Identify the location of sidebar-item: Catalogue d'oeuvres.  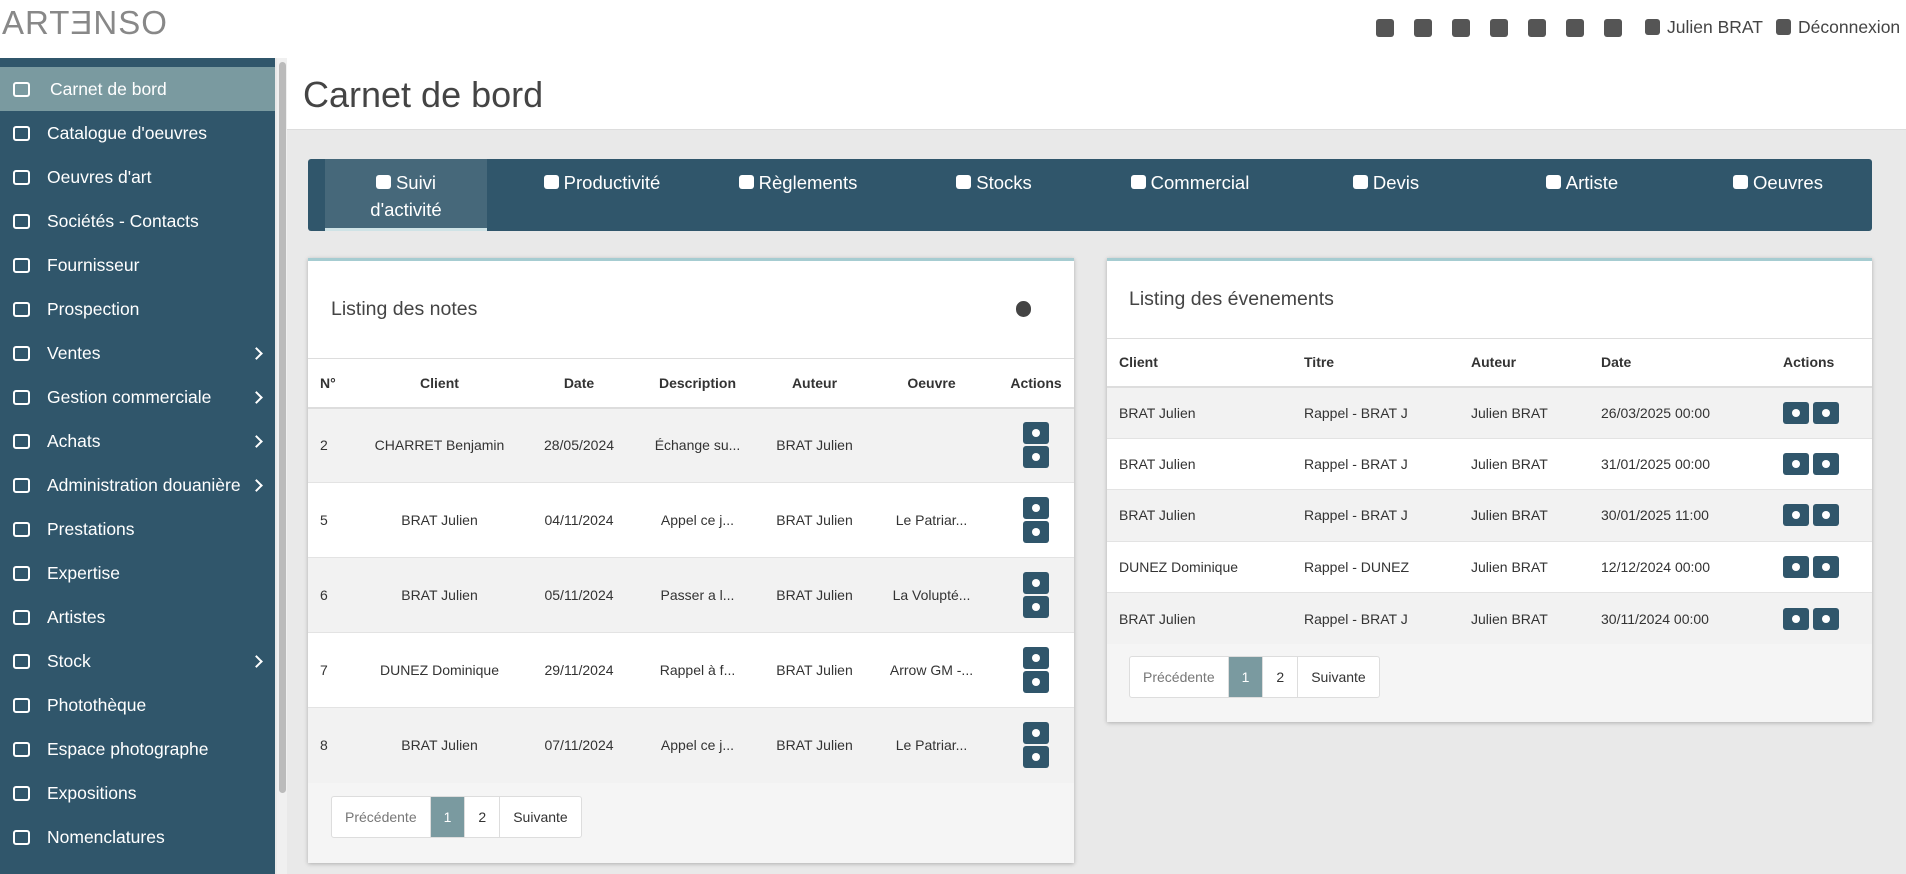
(137, 133).